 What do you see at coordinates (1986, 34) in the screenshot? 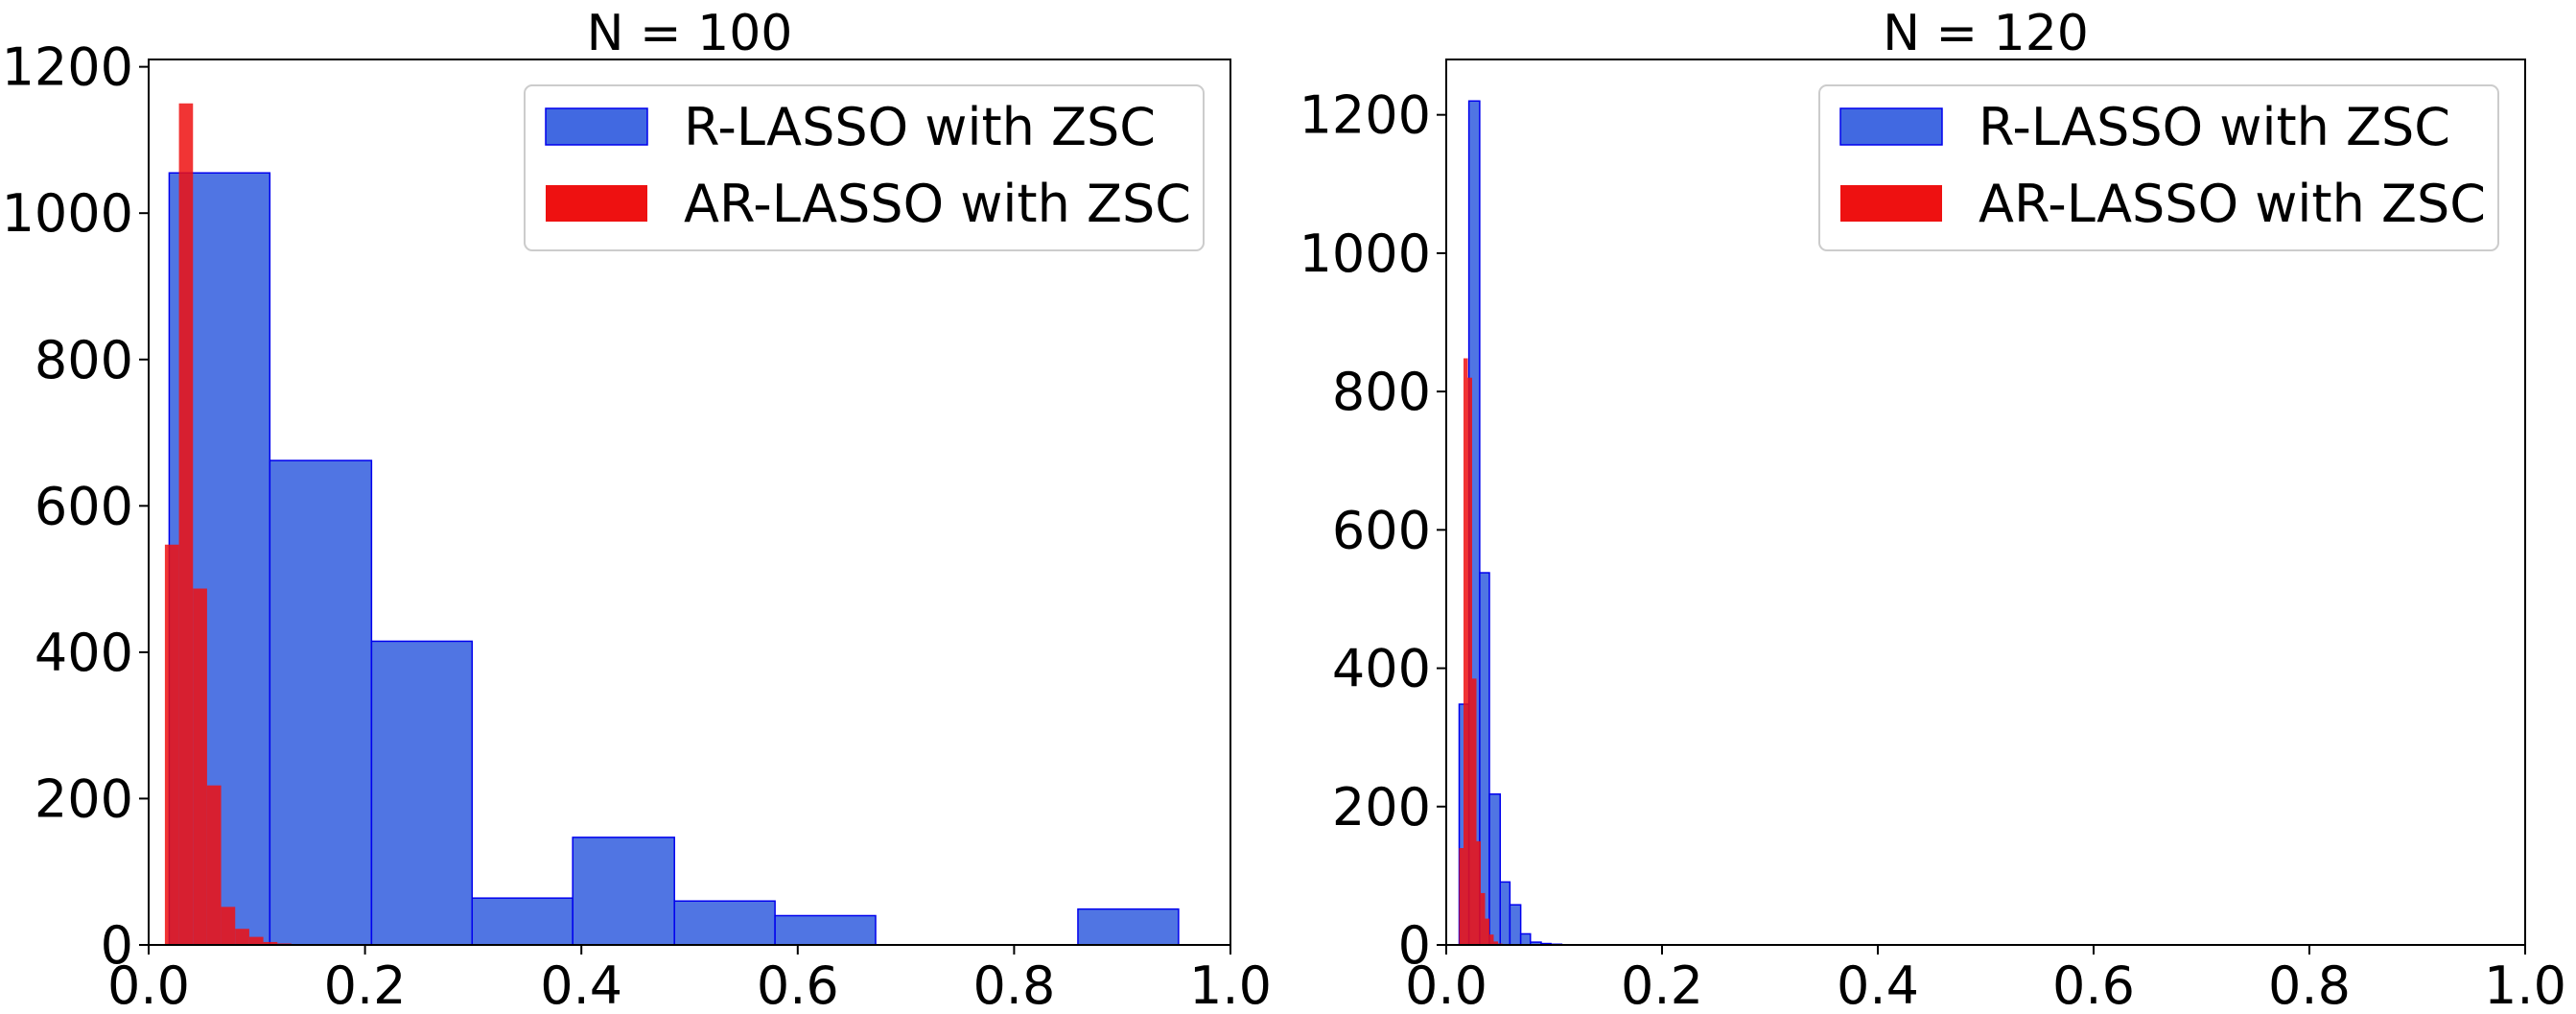
I see `chart-title: N = 120` at bounding box center [1986, 34].